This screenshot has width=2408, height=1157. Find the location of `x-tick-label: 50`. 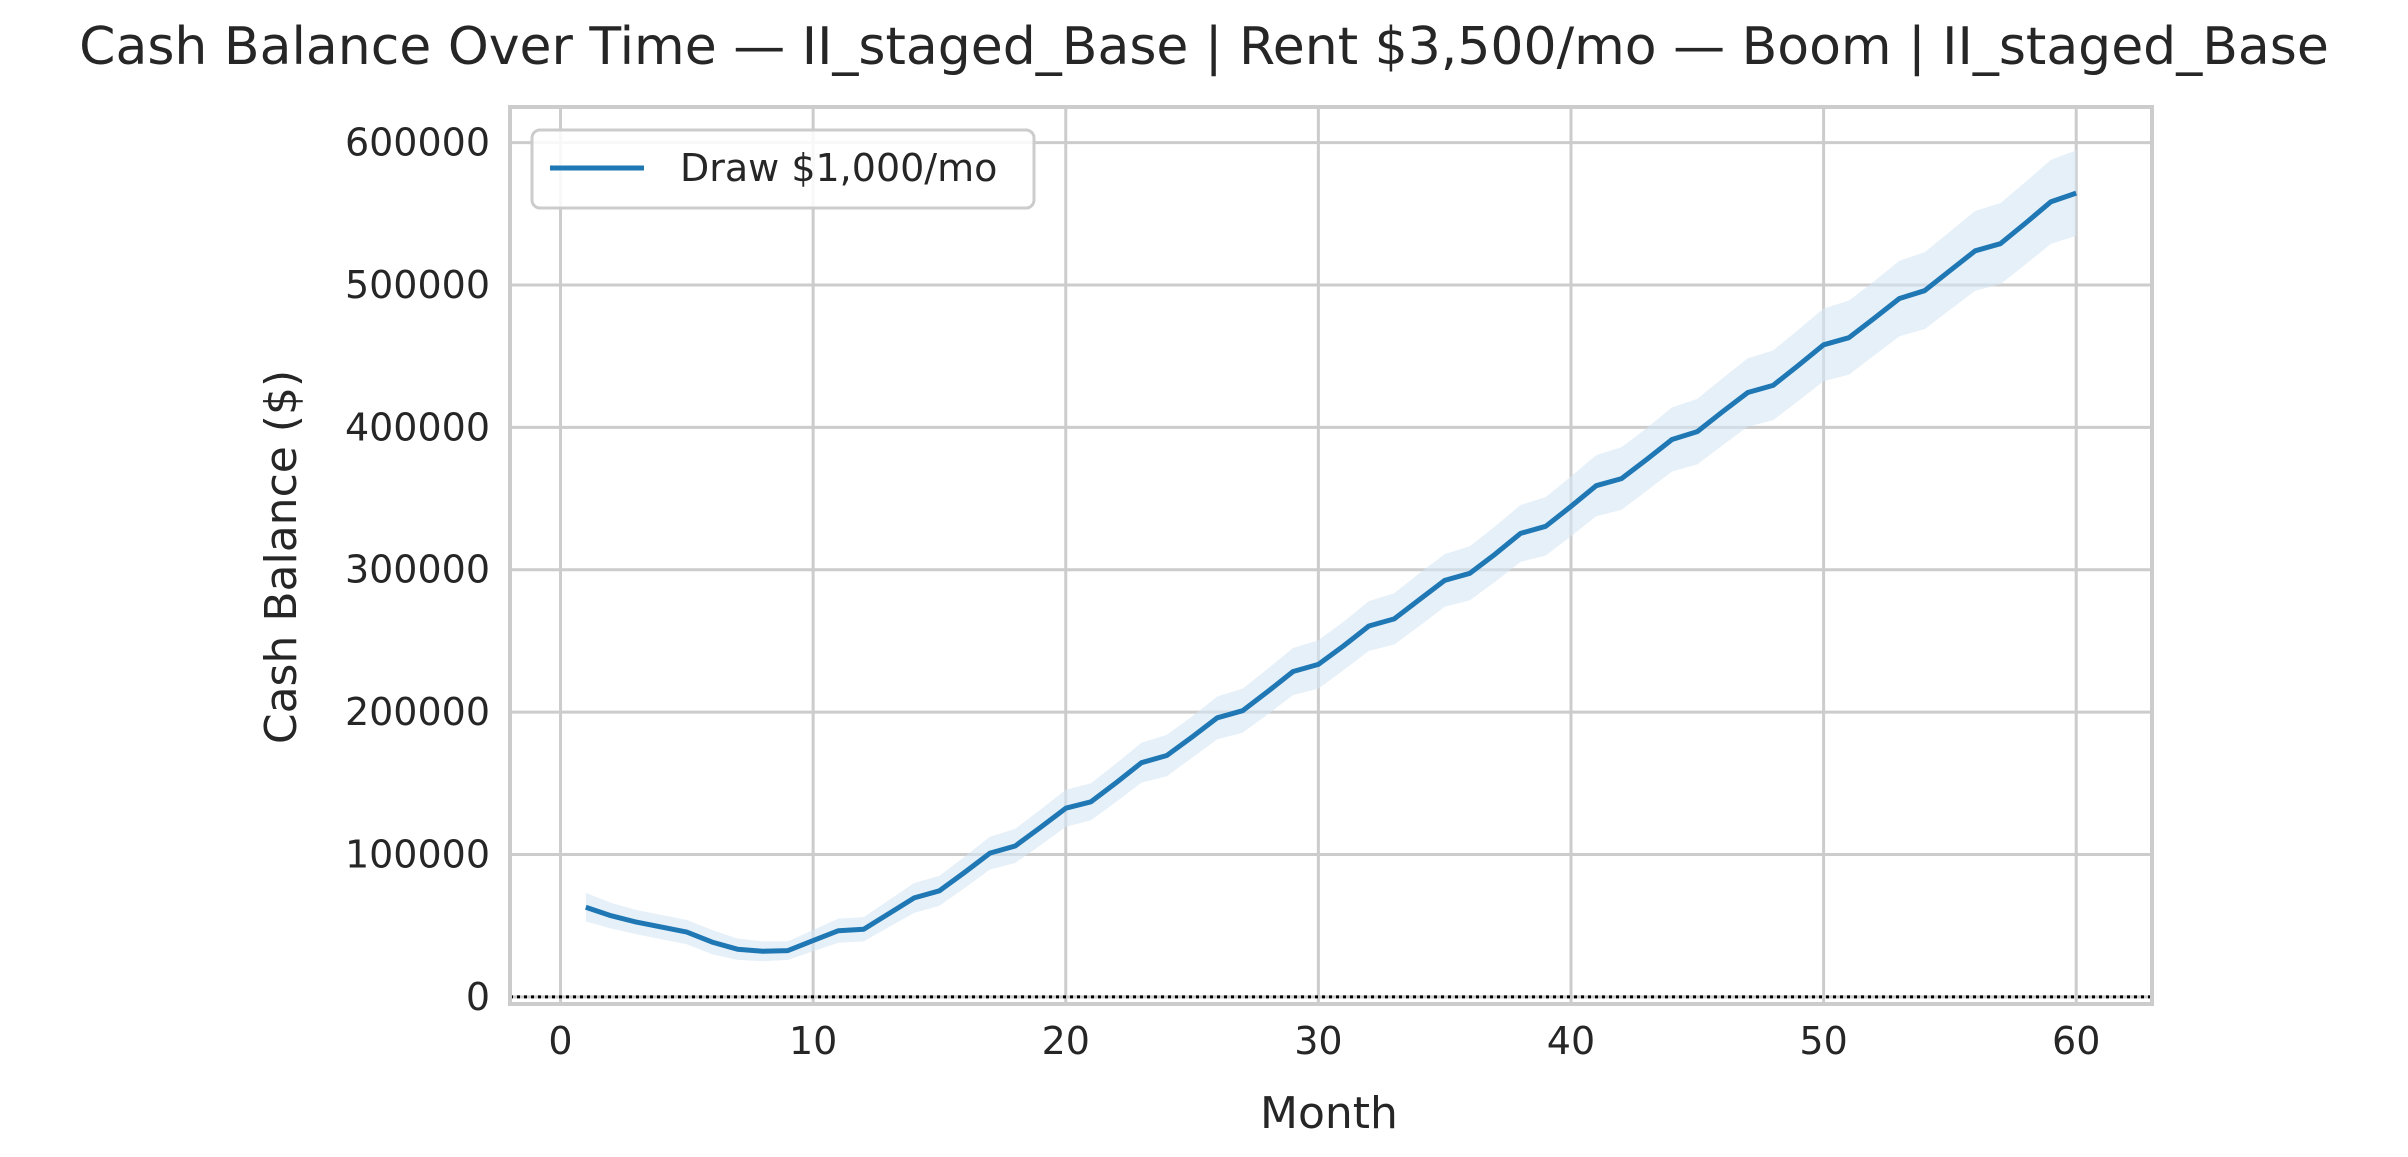

x-tick-label: 50 is located at coordinates (1823, 1041).